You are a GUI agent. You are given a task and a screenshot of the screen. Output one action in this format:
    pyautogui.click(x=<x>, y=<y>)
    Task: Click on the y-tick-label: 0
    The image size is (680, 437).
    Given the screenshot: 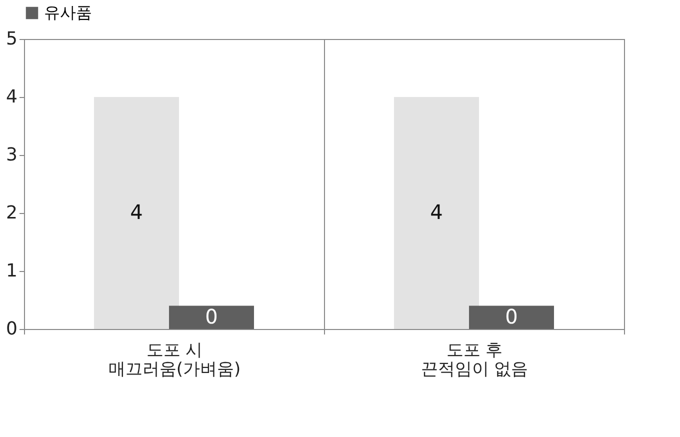 What is the action you would take?
    pyautogui.click(x=12, y=329)
    